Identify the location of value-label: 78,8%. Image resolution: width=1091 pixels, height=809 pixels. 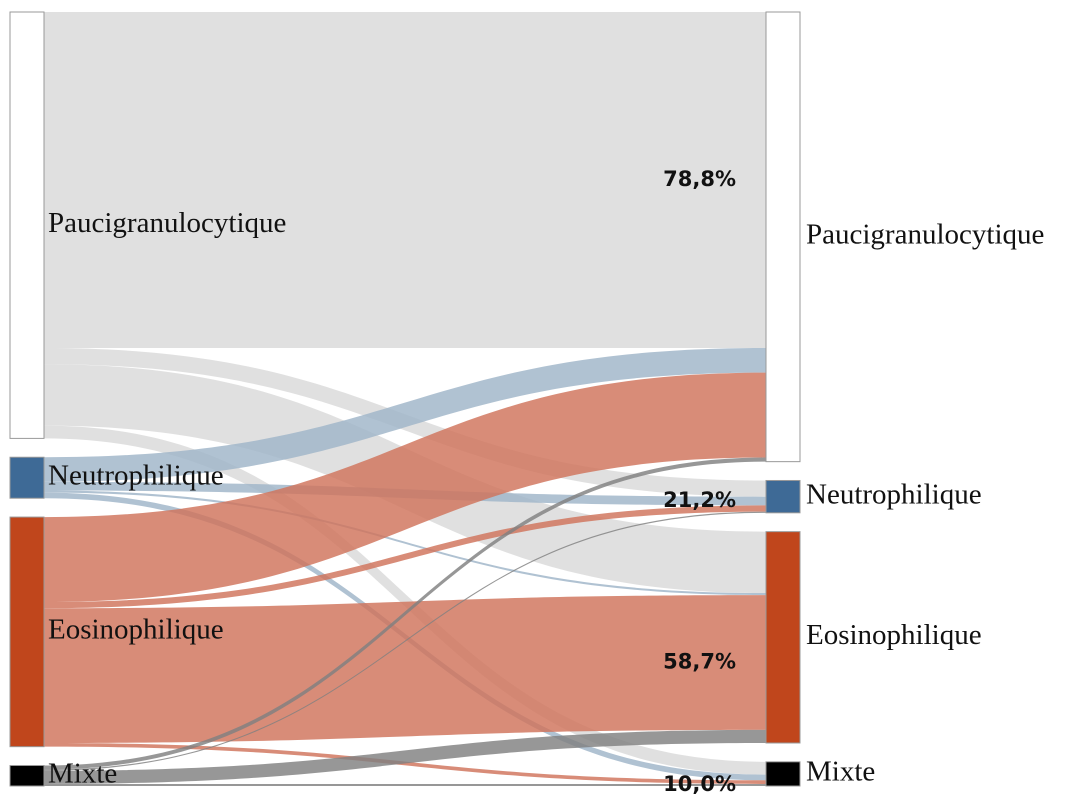
(699, 179).